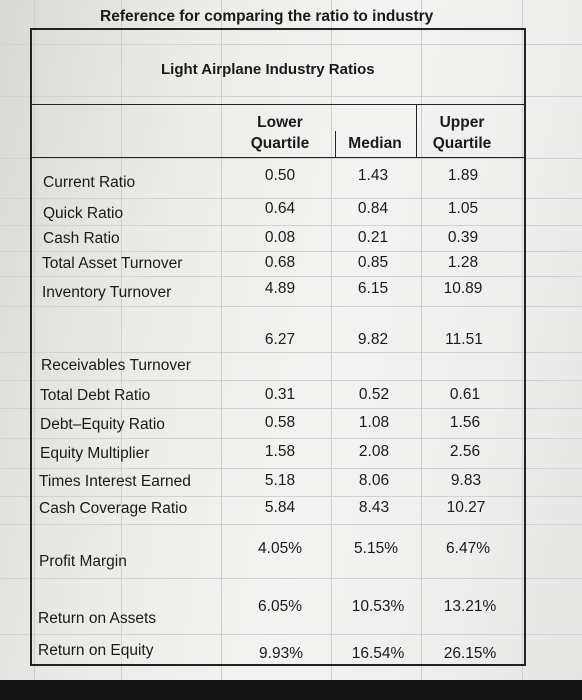 This screenshot has width=582, height=700. I want to click on value-lower: 0.50, so click(280, 175).